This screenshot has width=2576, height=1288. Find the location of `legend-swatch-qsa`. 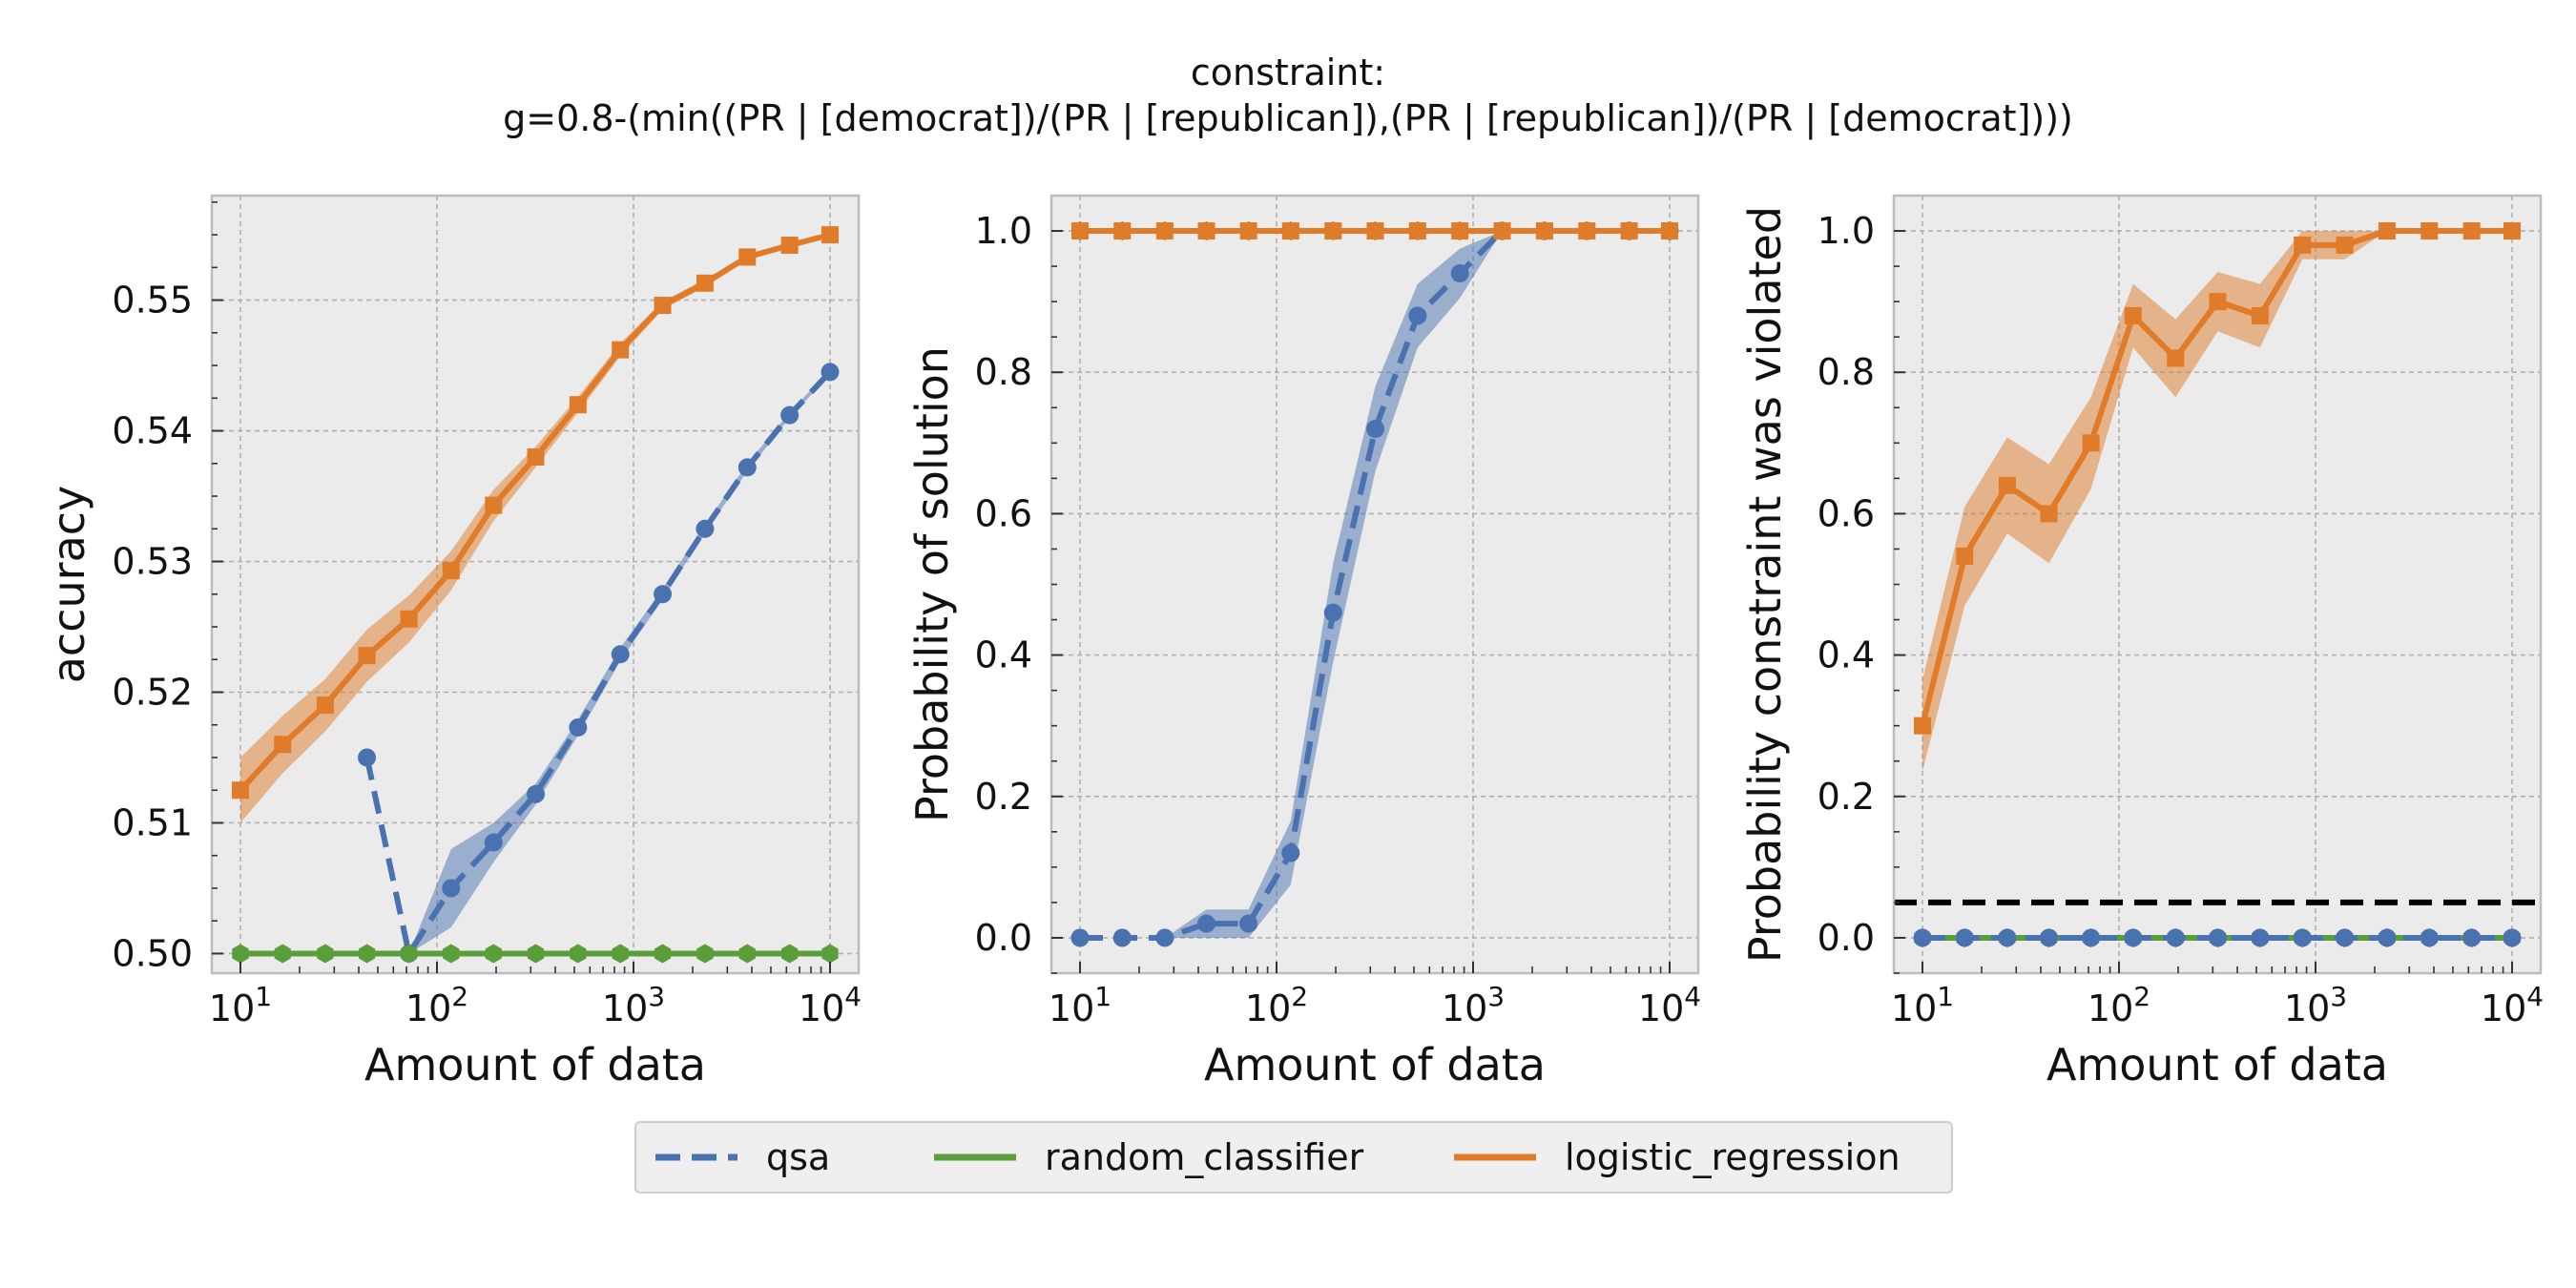

legend-swatch-qsa is located at coordinates (696, 1157).